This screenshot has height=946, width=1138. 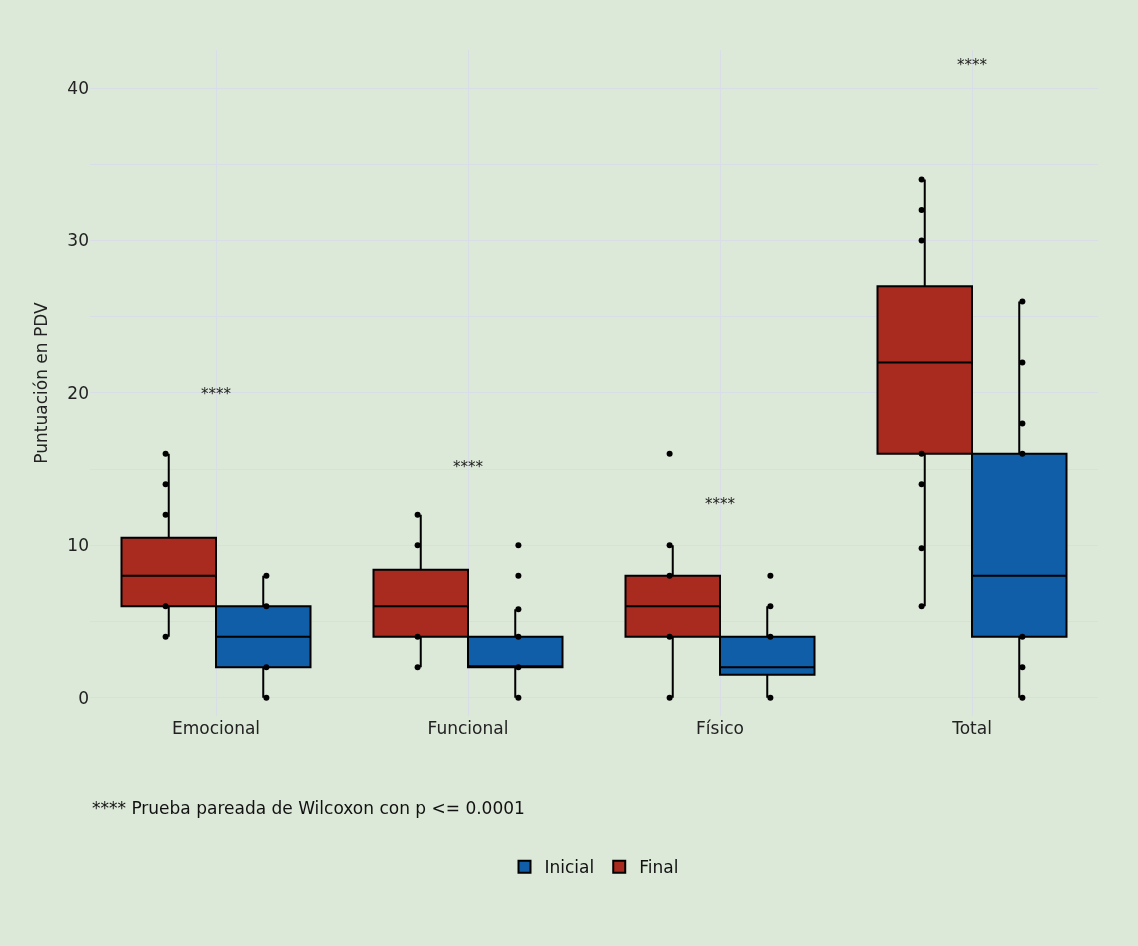 What do you see at coordinates (78, 240) in the screenshot?
I see `y-tick-label: 30` at bounding box center [78, 240].